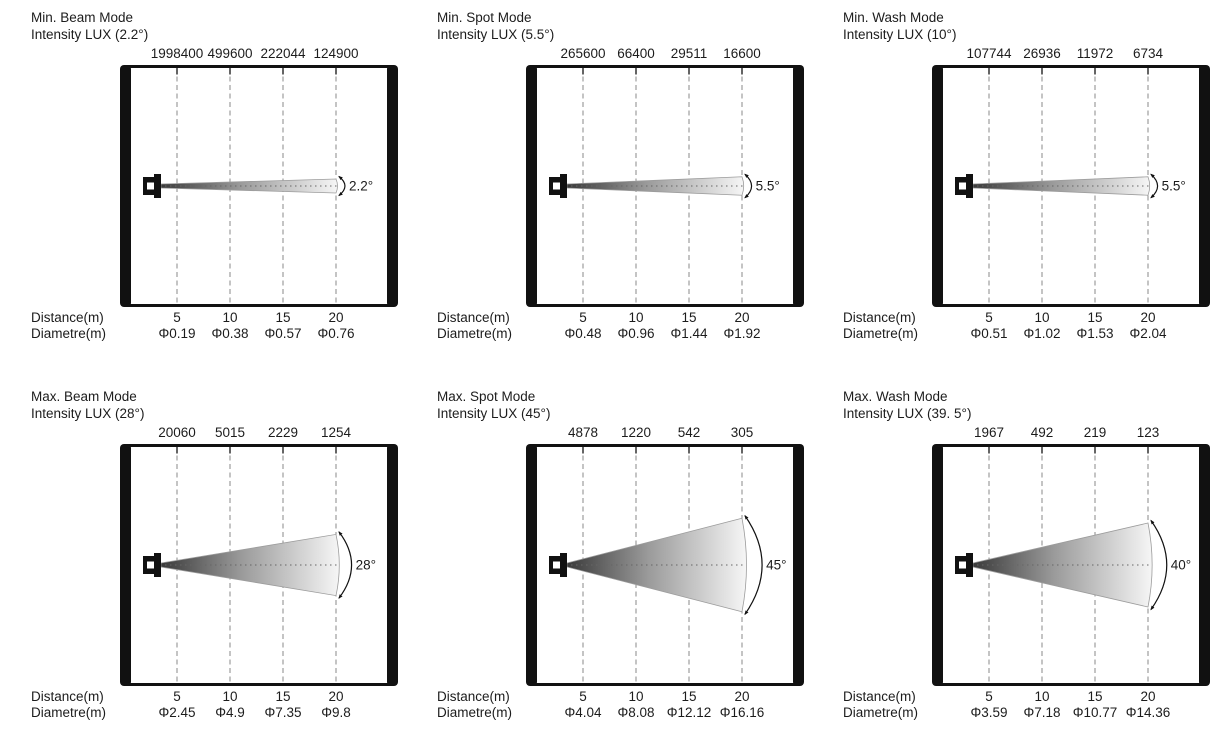 This screenshot has height=756, width=1220. I want to click on diameter-value: Φ0.96, so click(636, 333).